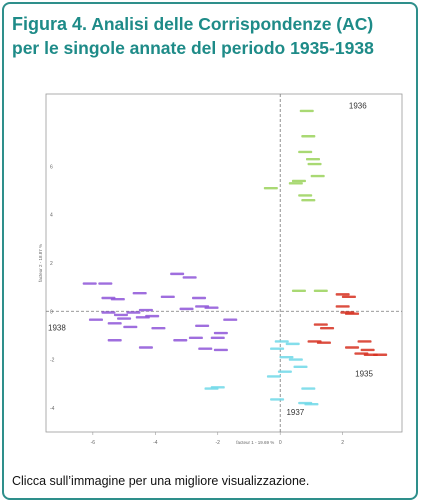 The height and width of the screenshot is (504, 422). I want to click on y-tick-label: 0, so click(51, 312).